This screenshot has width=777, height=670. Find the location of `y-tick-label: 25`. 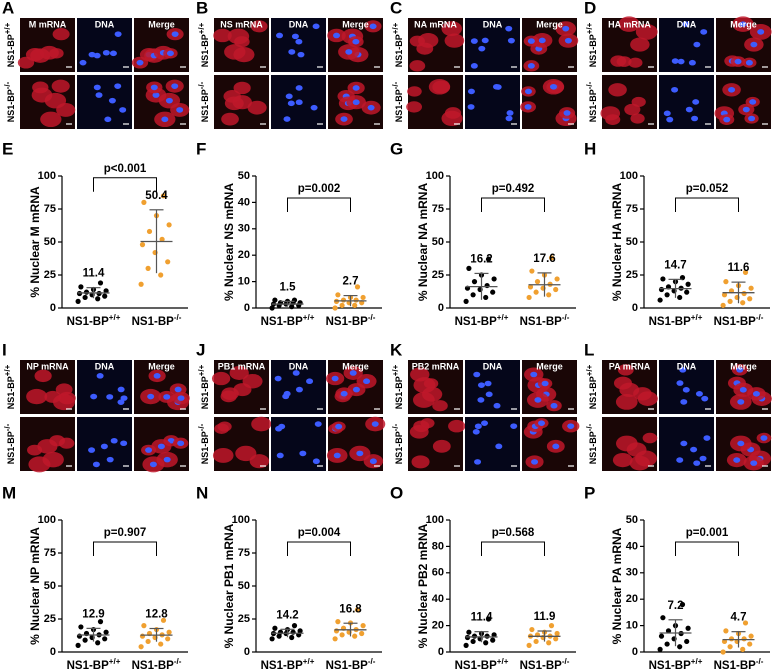

y-tick-label: 25 is located at coordinates (50, 275).